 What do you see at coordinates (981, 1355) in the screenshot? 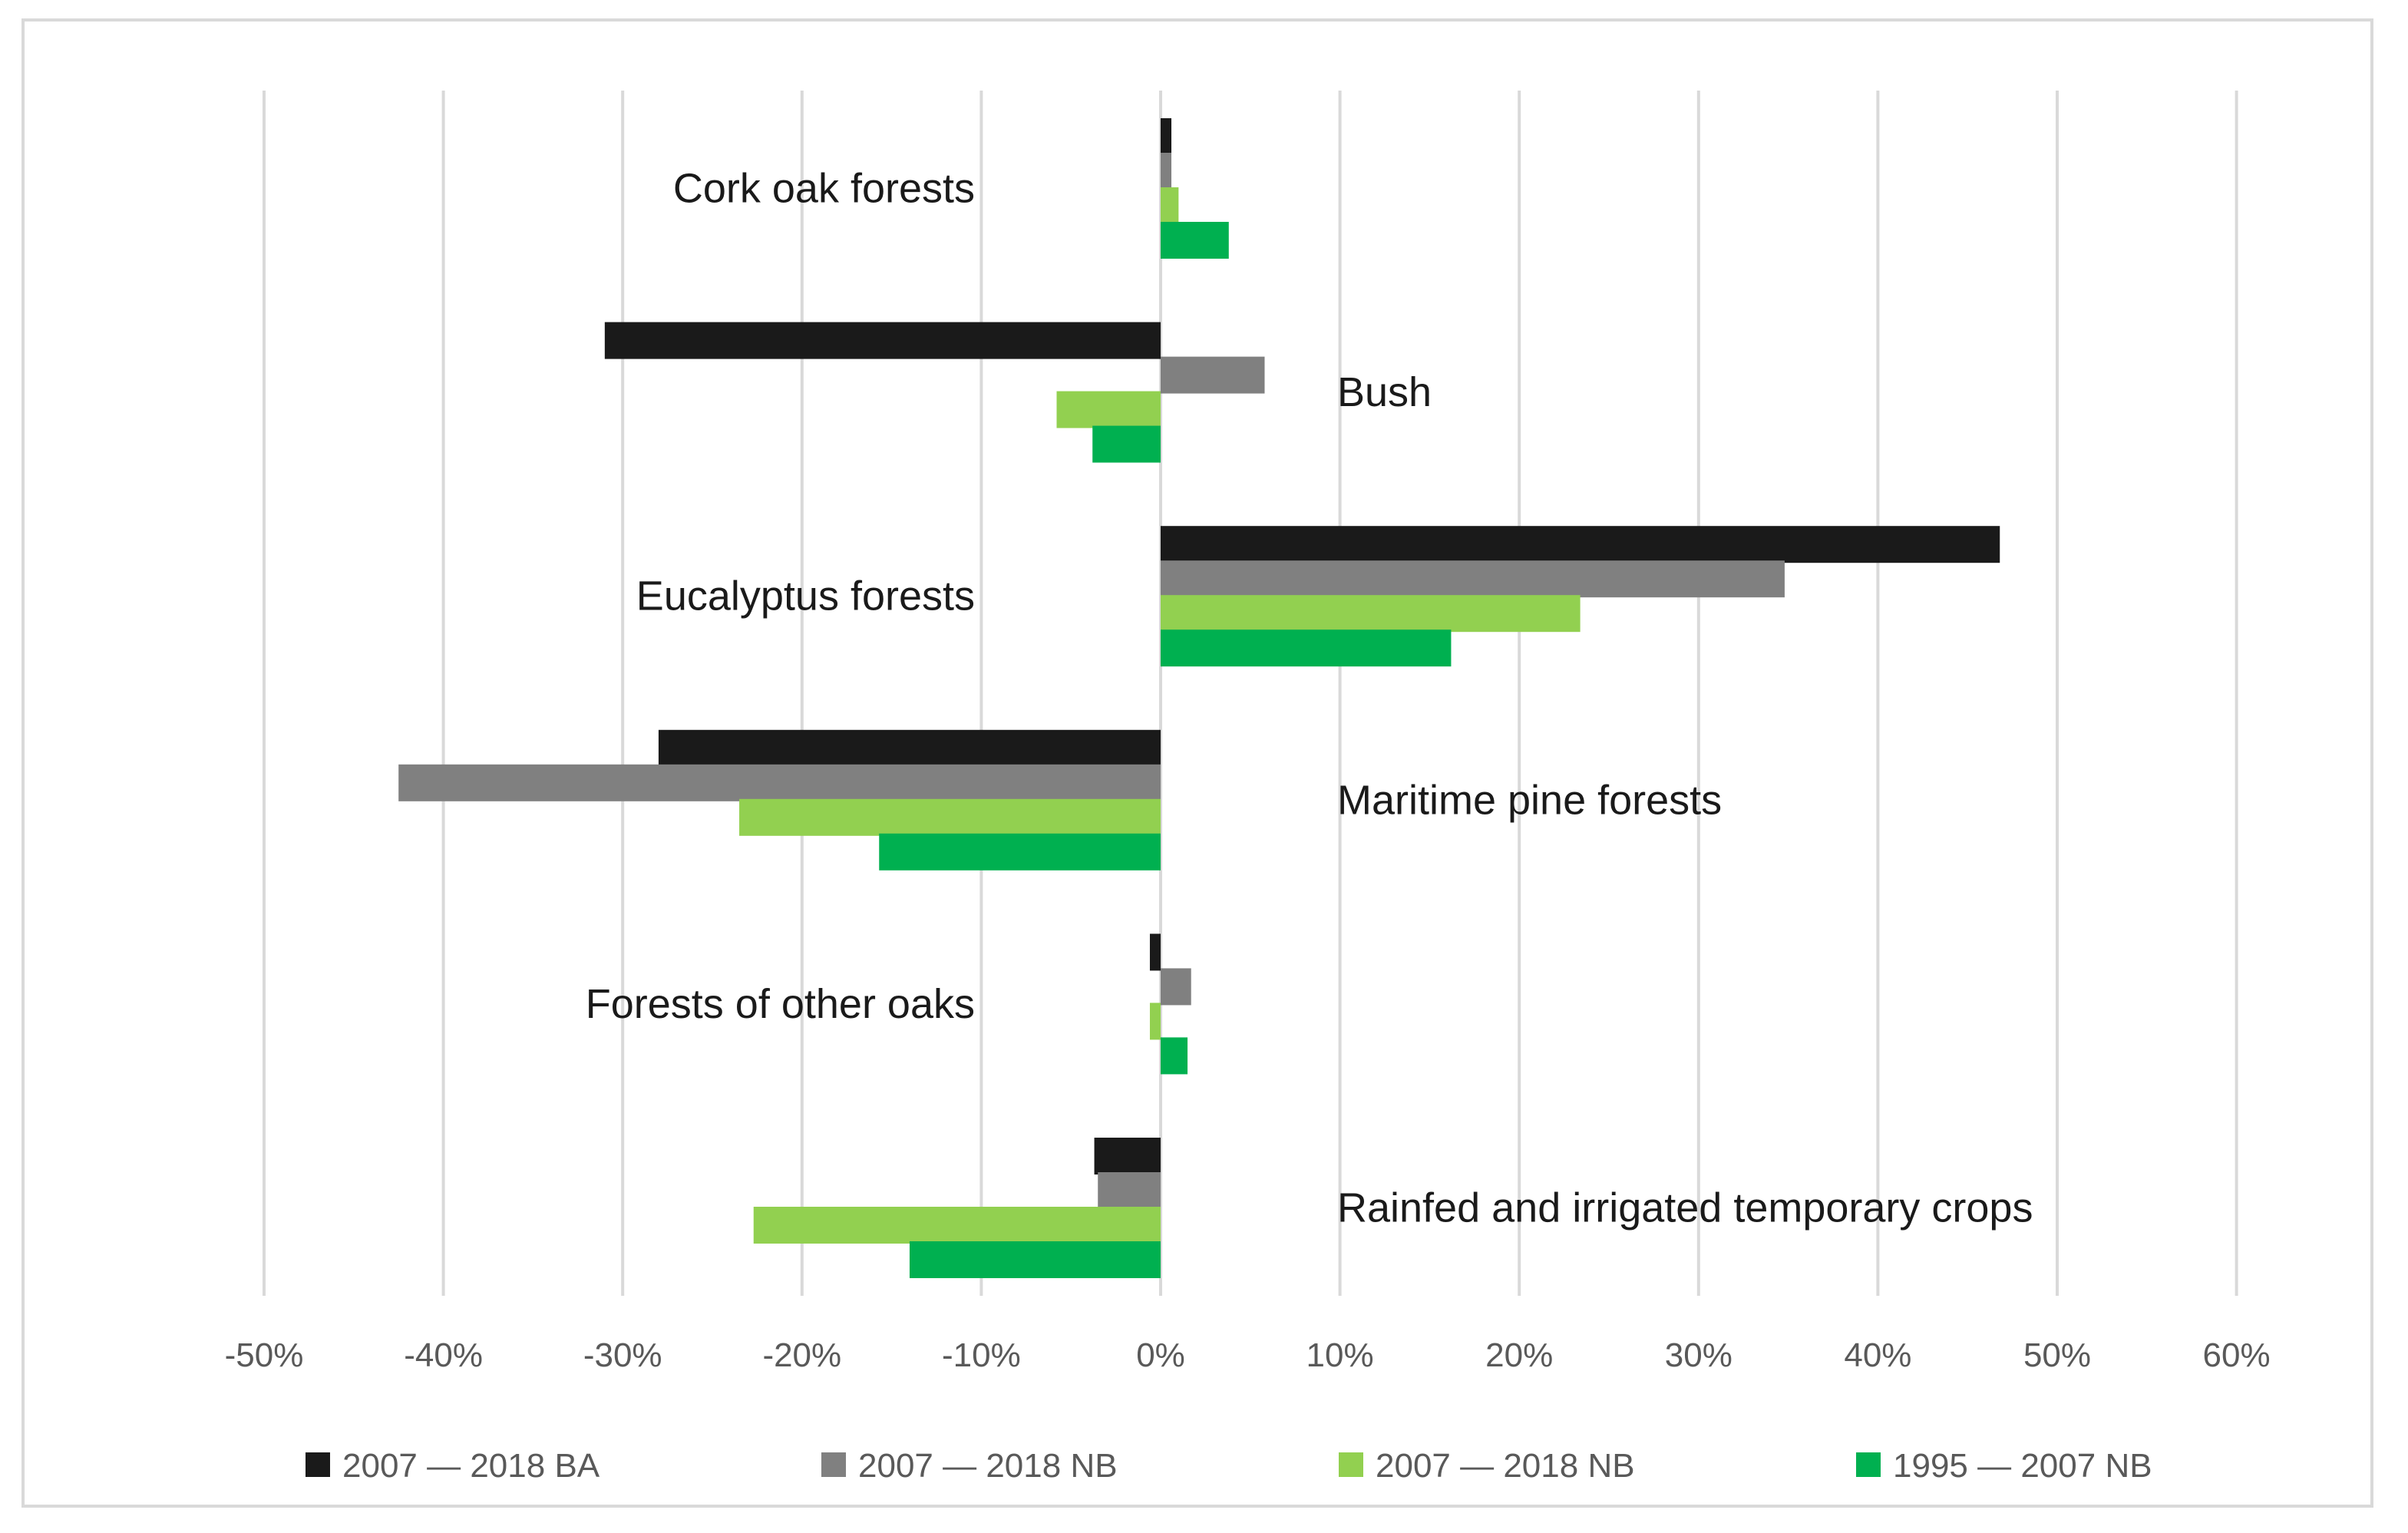
I see `x-tick-label: -10%` at bounding box center [981, 1355].